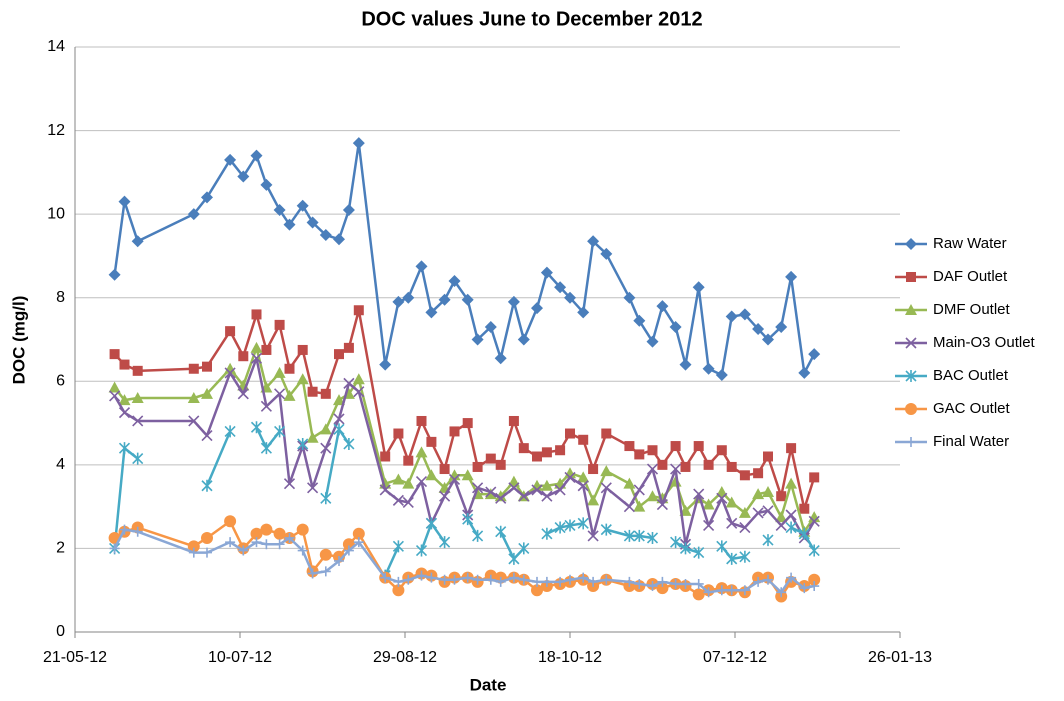 This screenshot has height=701, width=1064. I want to click on x-tick-label: 07-12-12, so click(735, 657).